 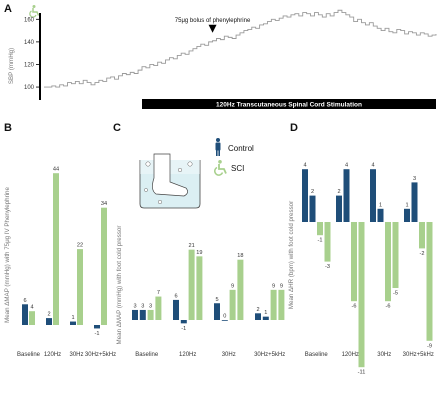 I want to click on bar-value-label: 6, so click(x=24, y=301).